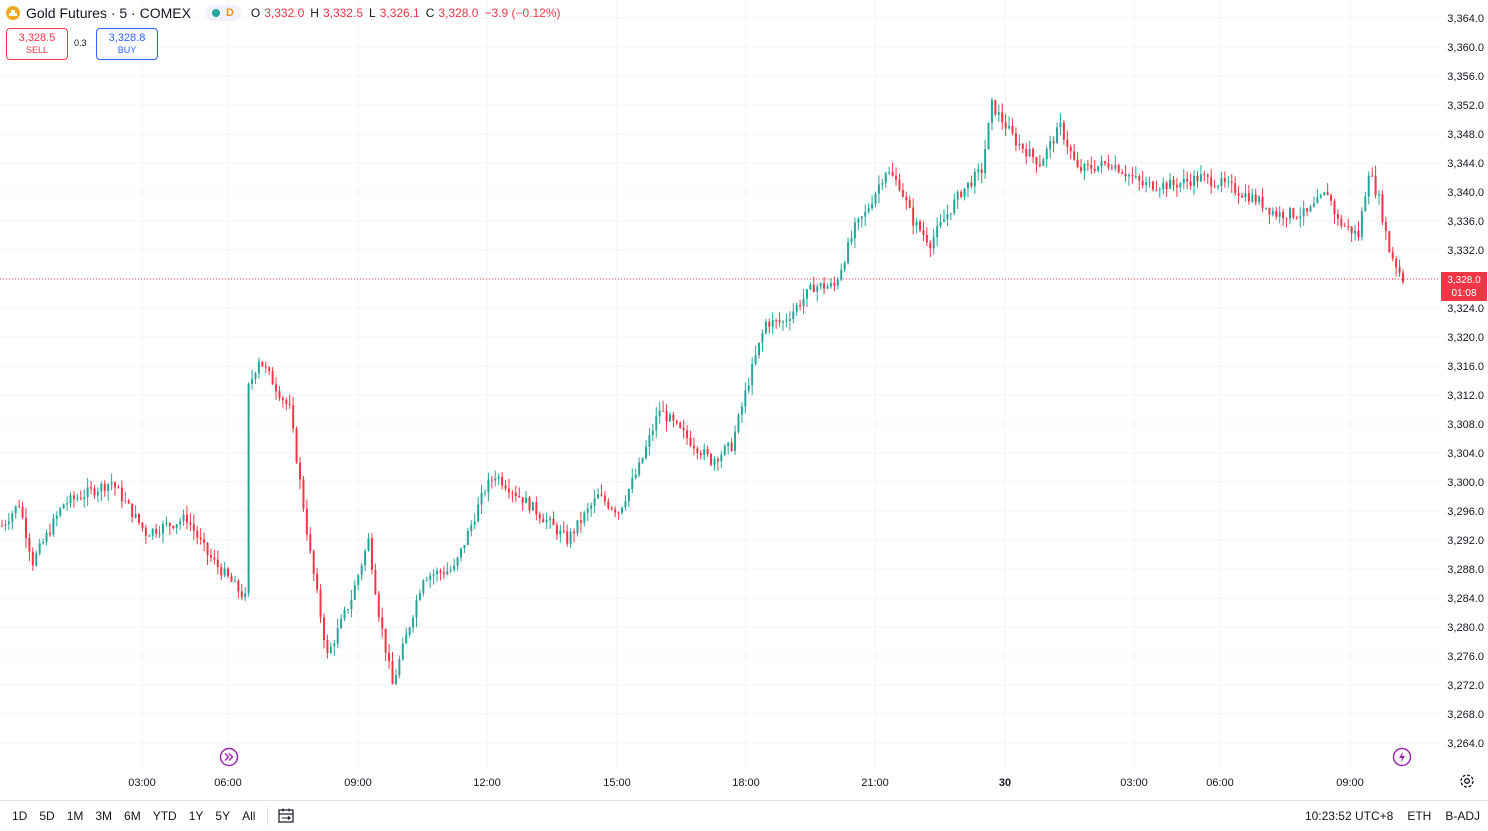 This screenshot has width=1488, height=831. Describe the element at coordinates (196, 816) in the screenshot. I see `range-1y: 1Y` at that location.